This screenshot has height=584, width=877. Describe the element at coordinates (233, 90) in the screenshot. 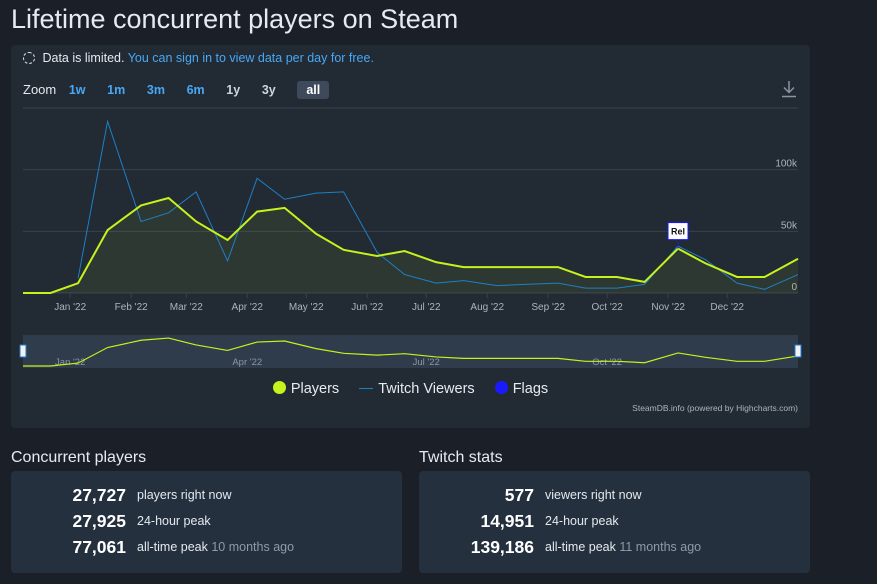

I see `zoom-1y-button: 1y` at that location.